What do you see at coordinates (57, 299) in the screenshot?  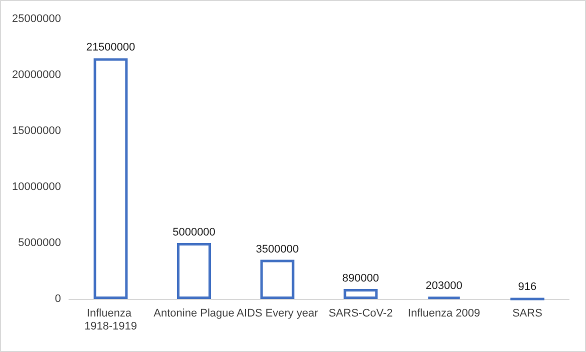 I see `y-tick-label: 0` at bounding box center [57, 299].